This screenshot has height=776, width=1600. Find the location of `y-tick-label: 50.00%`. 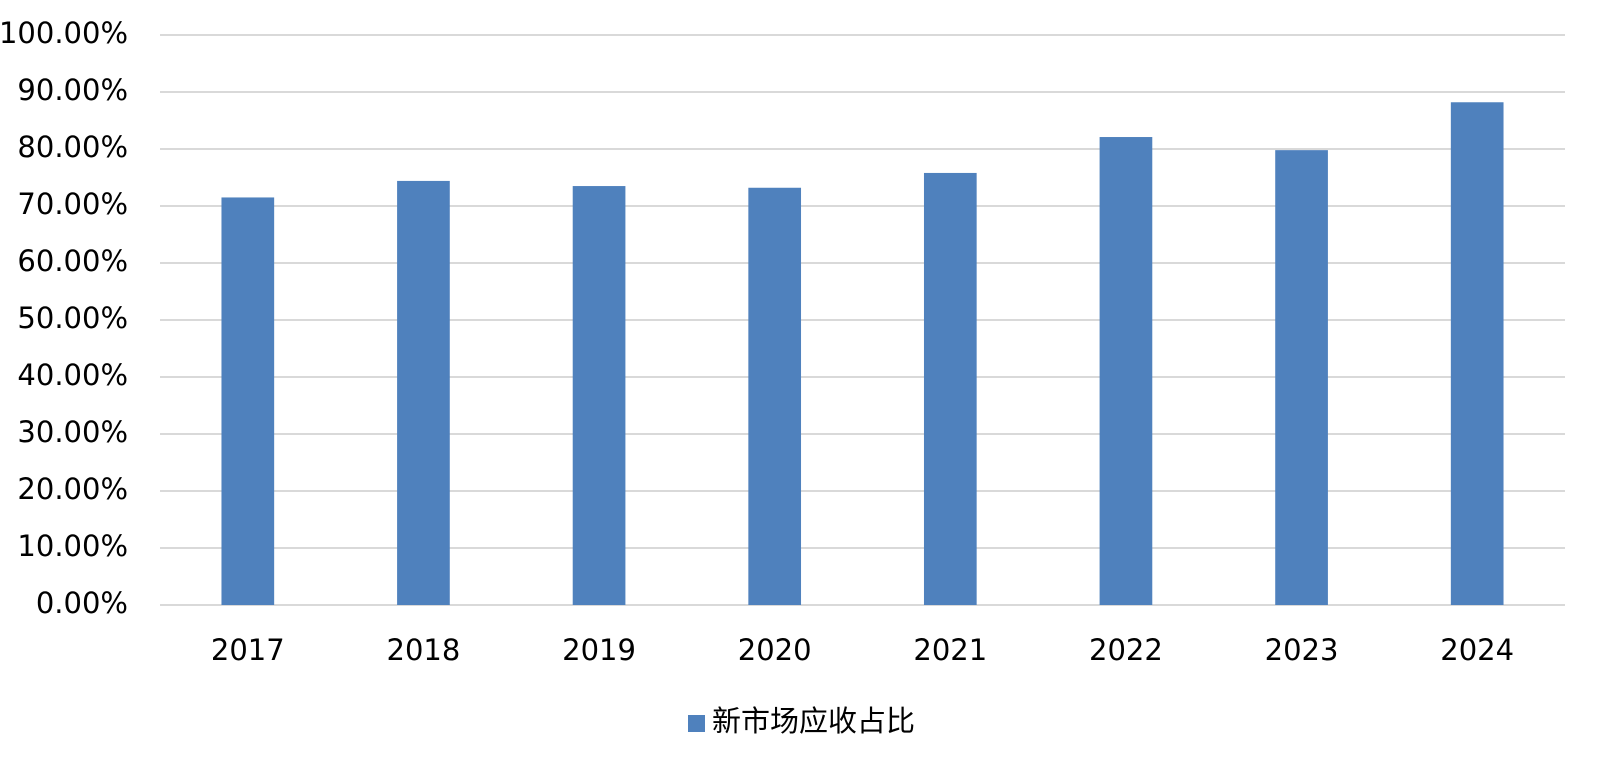

y-tick-label: 50.00% is located at coordinates (72, 318).